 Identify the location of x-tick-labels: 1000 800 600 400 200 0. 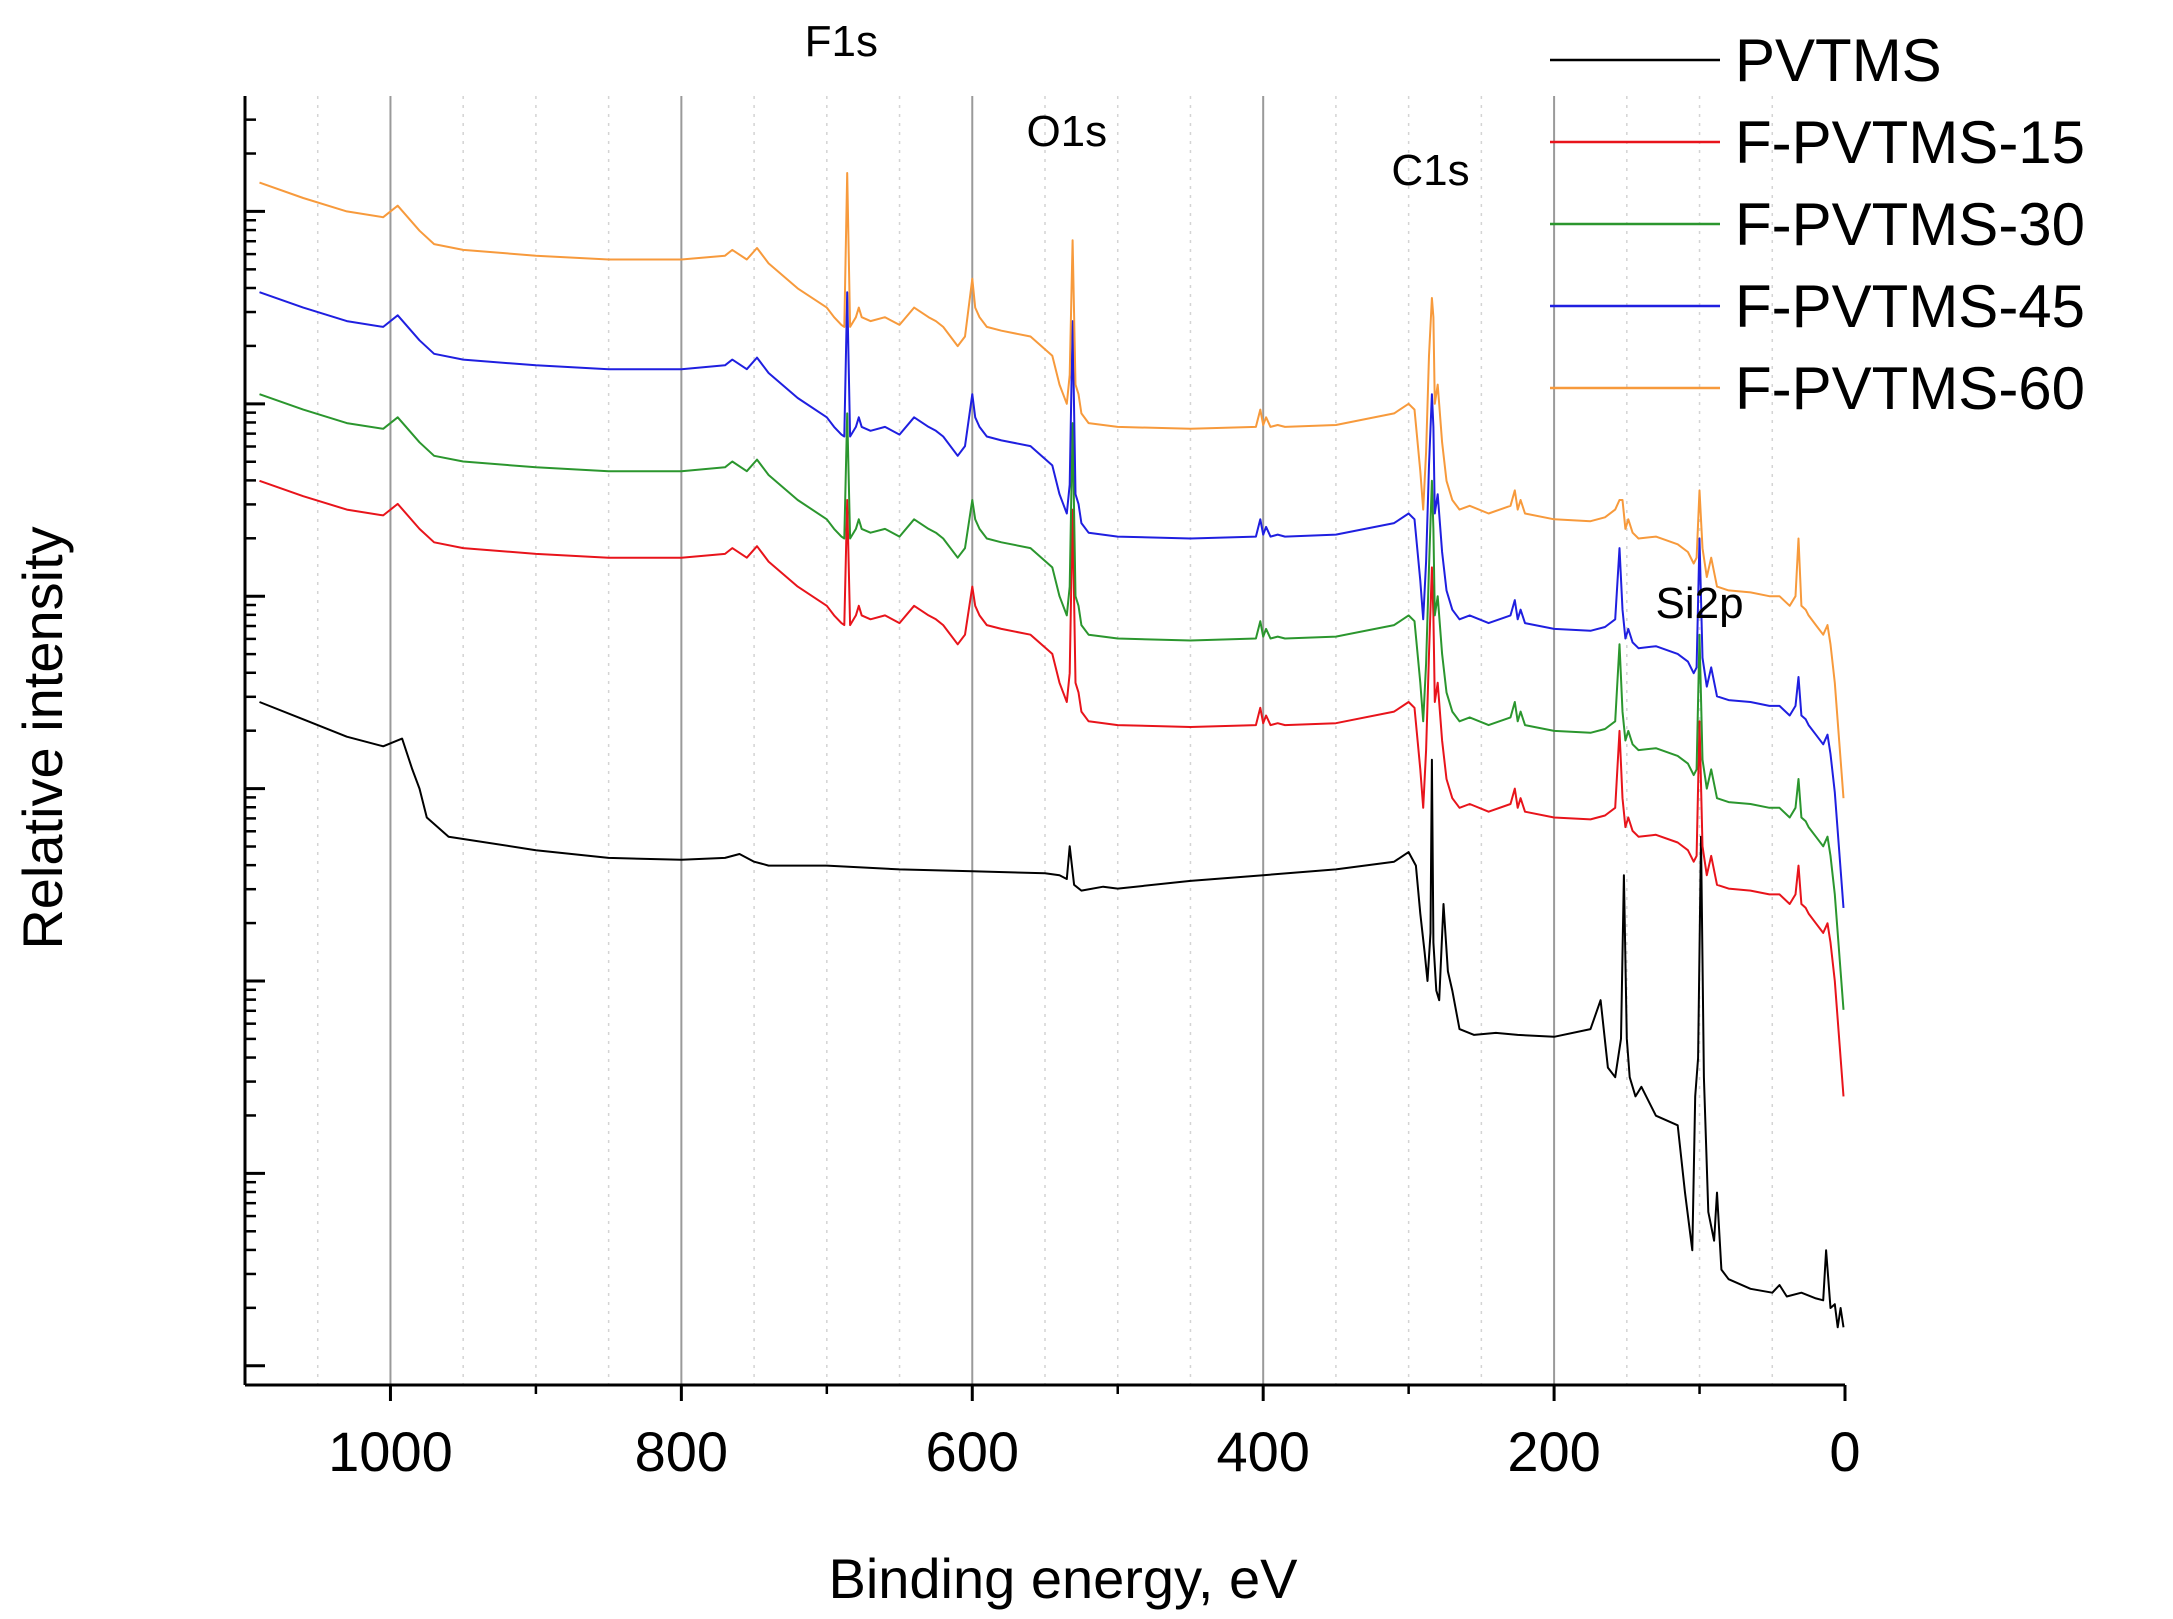
(1094, 1451).